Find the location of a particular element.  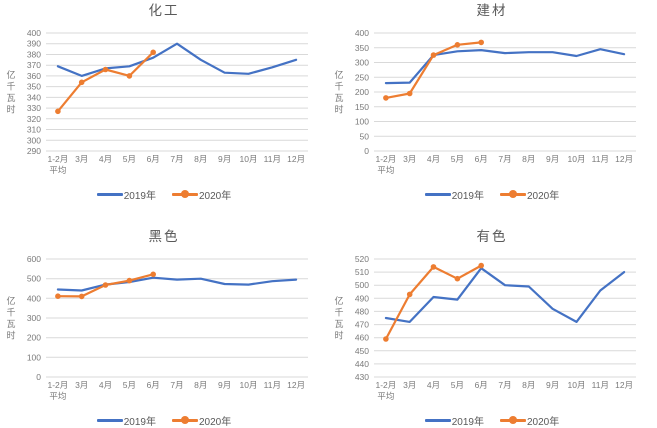

y-tick-label: 340 is located at coordinates (34, 97).